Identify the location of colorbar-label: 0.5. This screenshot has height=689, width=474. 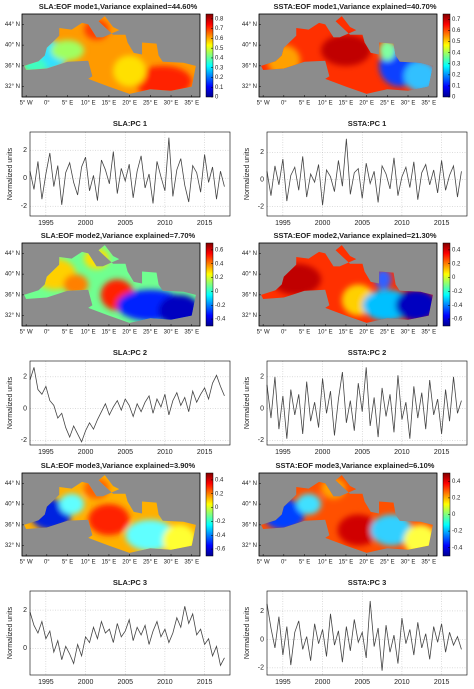
(456, 42).